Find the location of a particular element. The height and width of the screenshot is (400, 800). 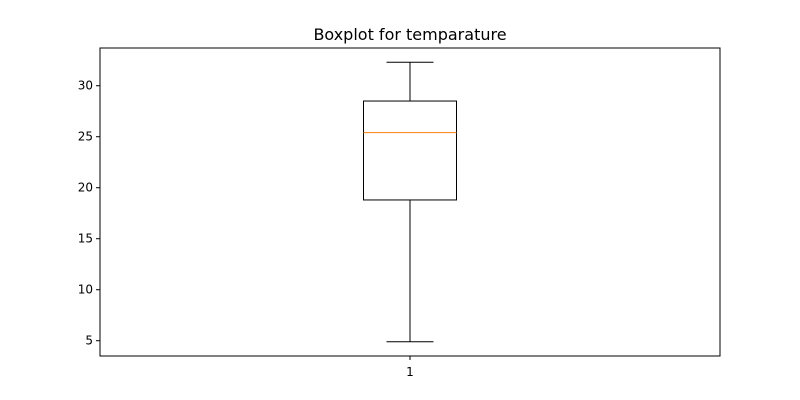

box-group is located at coordinates (410, 202).